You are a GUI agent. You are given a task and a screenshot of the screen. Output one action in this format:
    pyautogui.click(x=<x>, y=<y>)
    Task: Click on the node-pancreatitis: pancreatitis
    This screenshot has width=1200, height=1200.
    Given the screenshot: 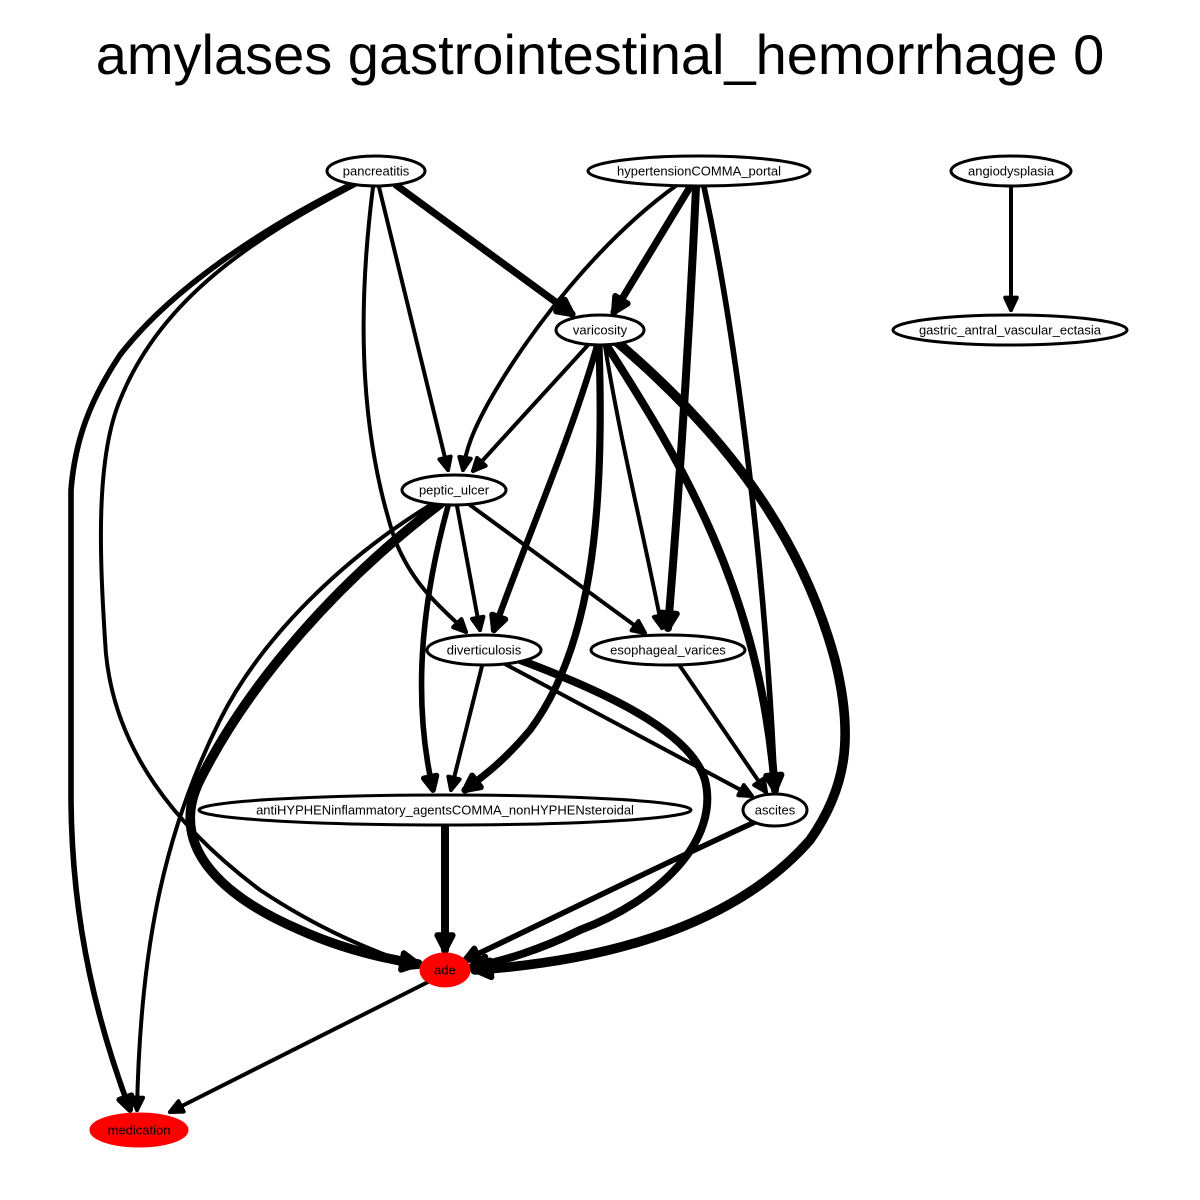 What is the action you would take?
    pyautogui.click(x=376, y=171)
    